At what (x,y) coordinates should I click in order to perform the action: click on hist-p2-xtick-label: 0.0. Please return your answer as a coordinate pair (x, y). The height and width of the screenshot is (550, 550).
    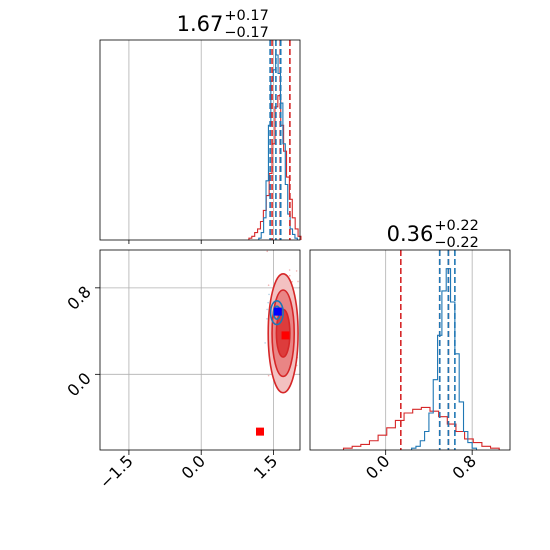
    Looking at the image, I should click on (377, 466).